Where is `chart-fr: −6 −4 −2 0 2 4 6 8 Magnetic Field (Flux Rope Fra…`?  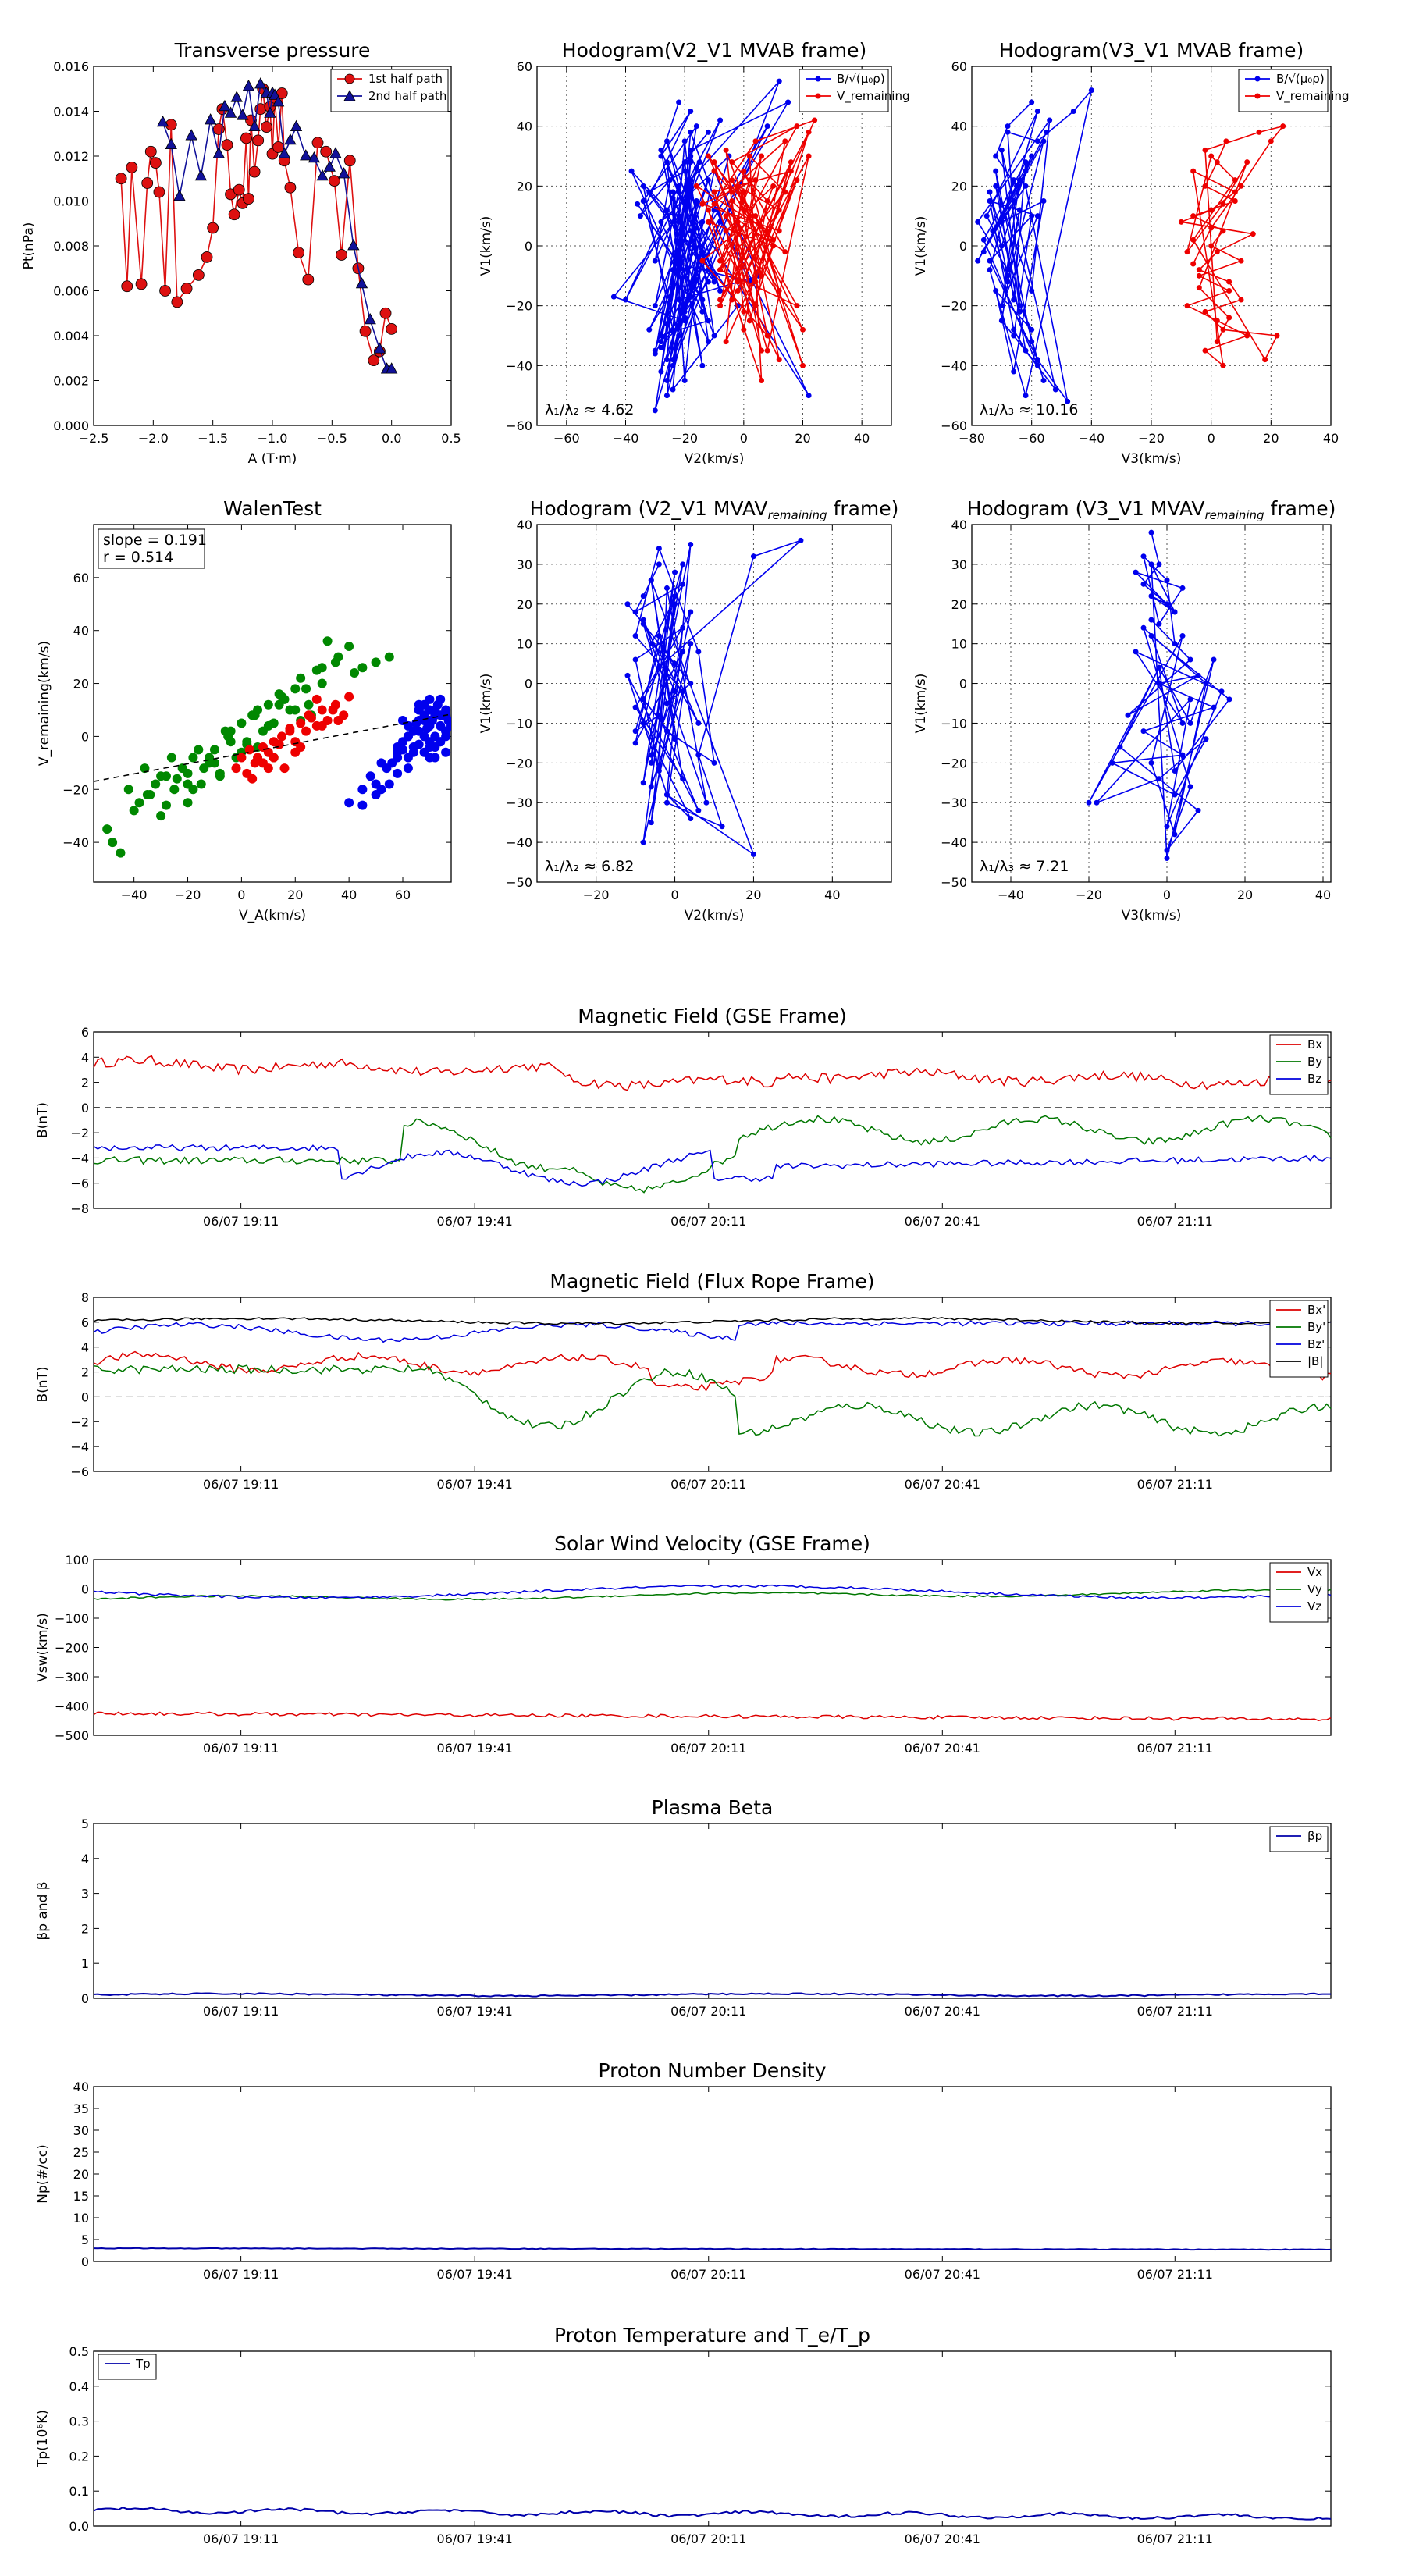 chart-fr: −6 −4 −2 0 2 4 6 8 Magnetic Field (Flux Rope Fra… is located at coordinates (683, 1381).